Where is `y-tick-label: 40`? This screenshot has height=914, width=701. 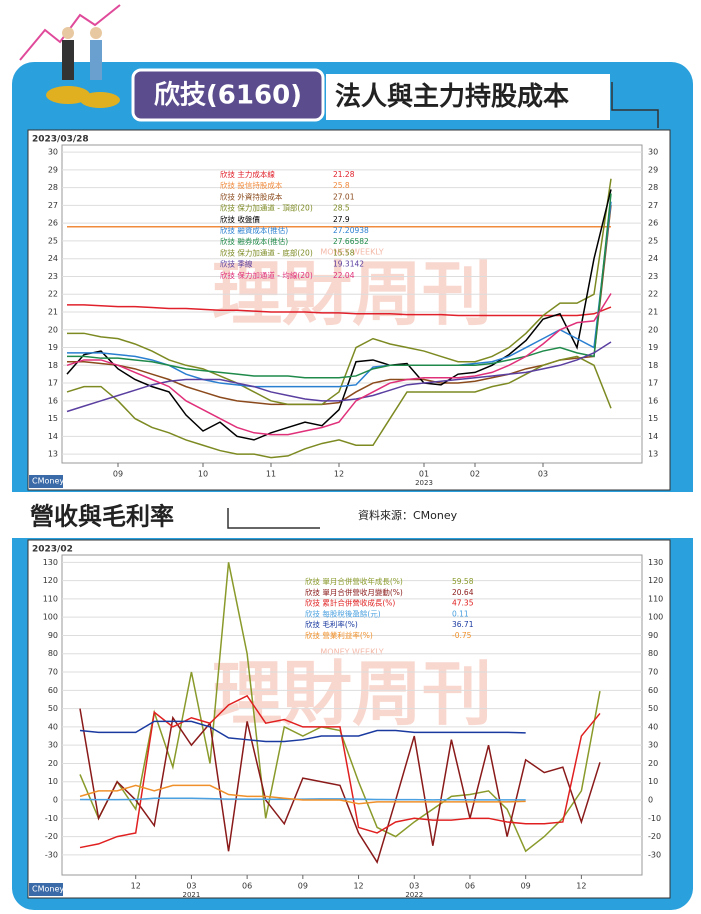
y-tick-label: 40 is located at coordinates (53, 726).